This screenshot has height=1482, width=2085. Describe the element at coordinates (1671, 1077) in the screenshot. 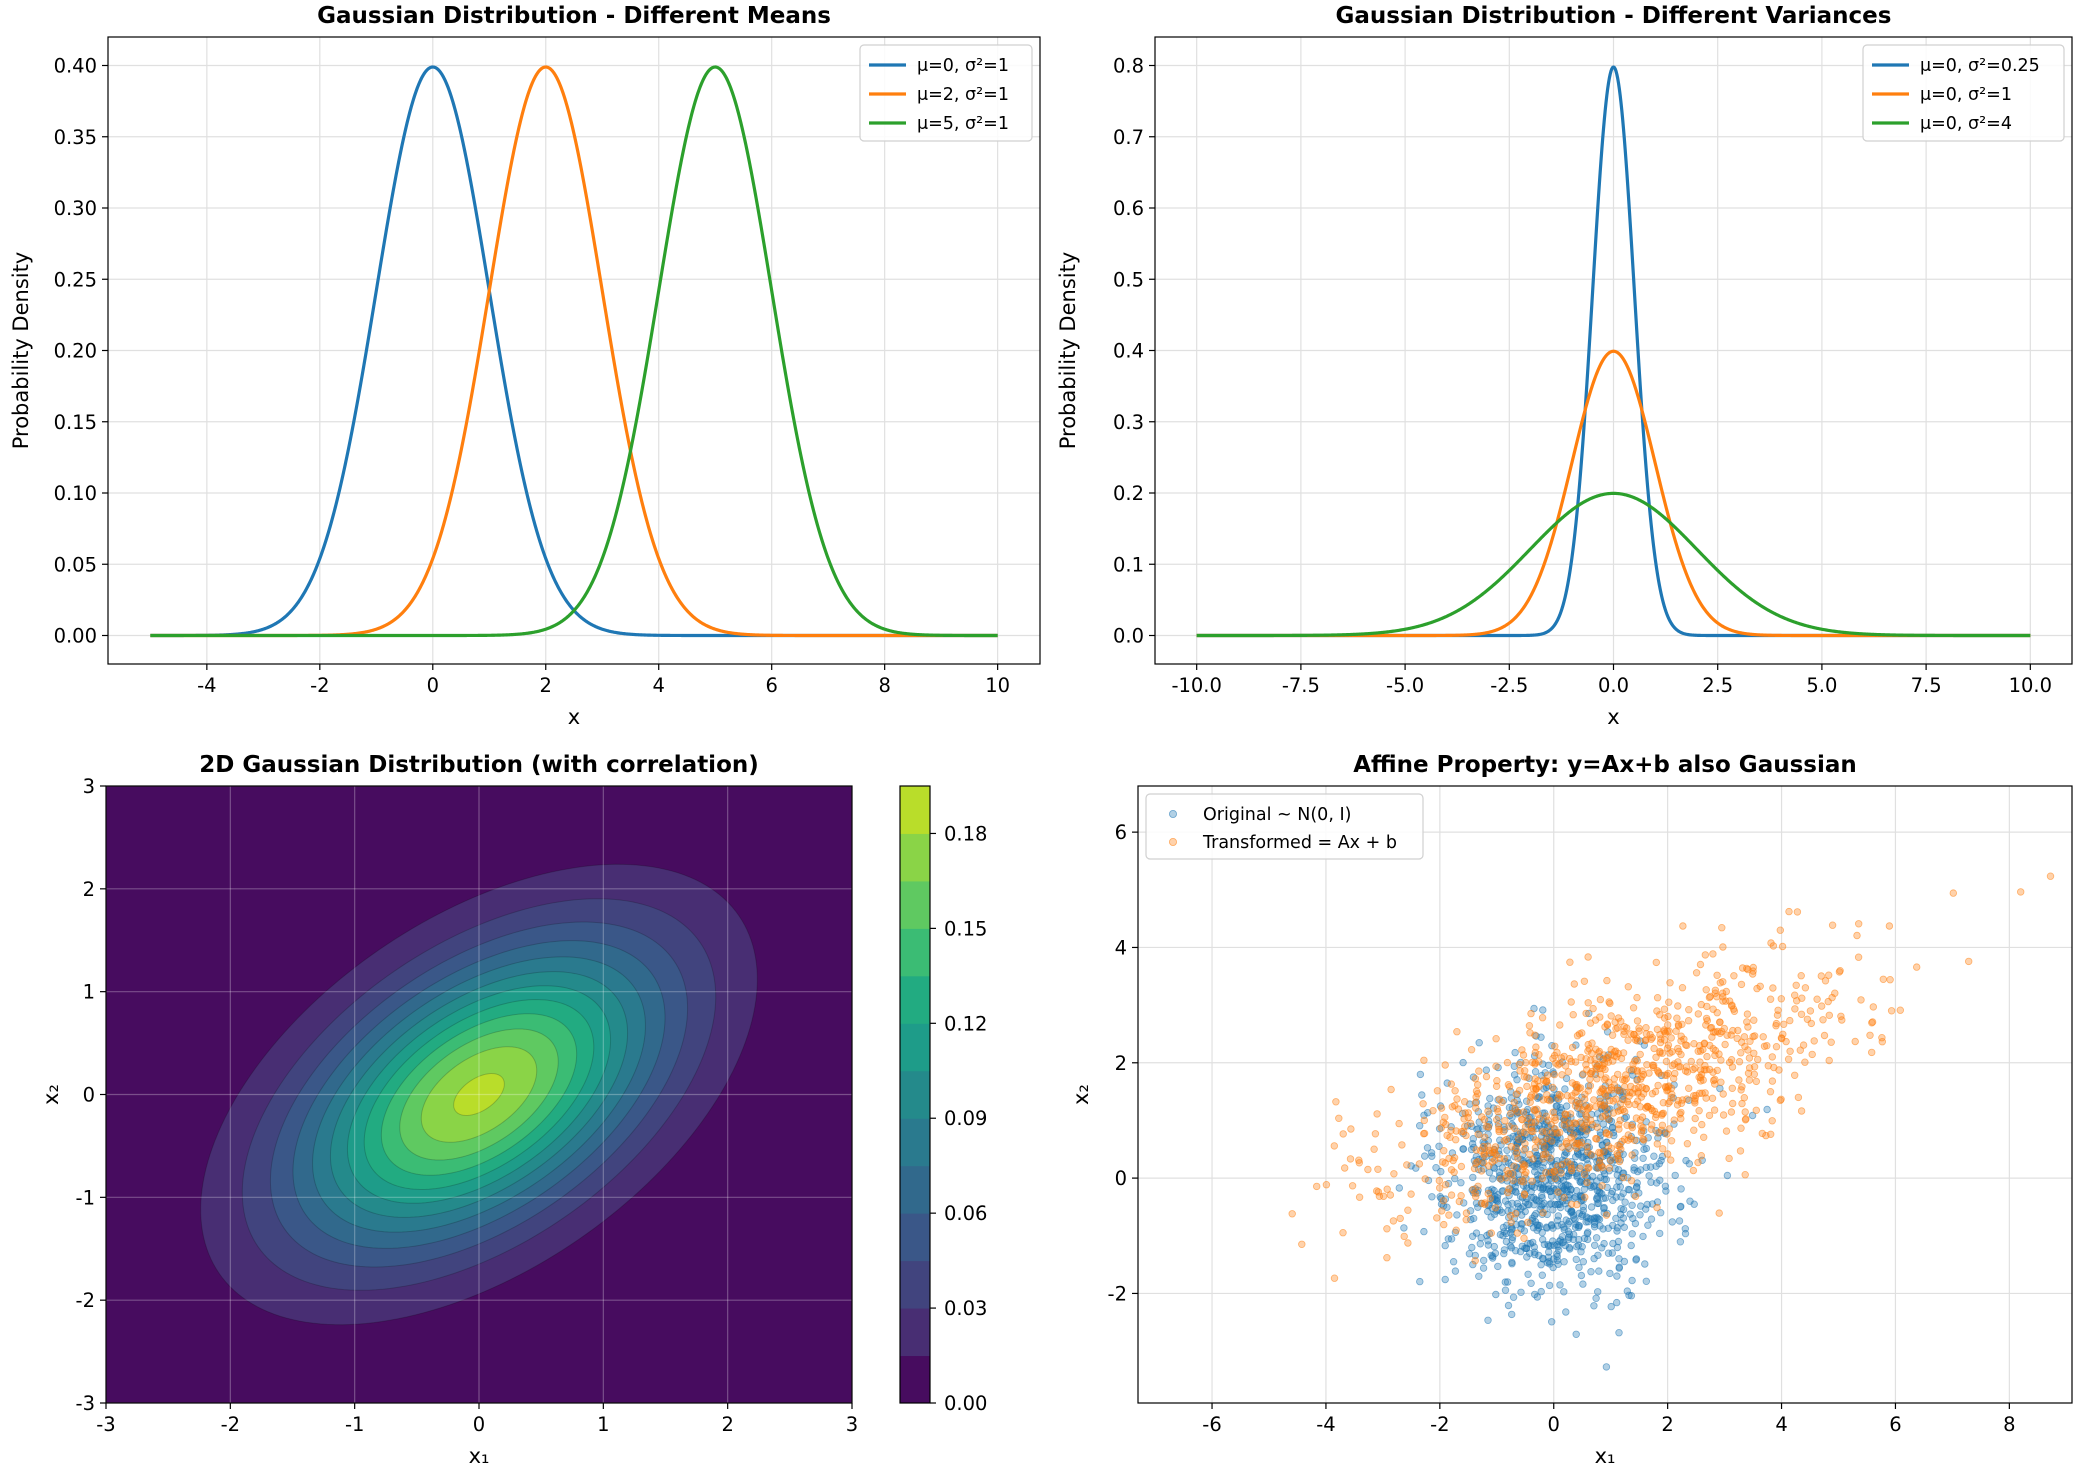

I see `scatter-series` at that location.